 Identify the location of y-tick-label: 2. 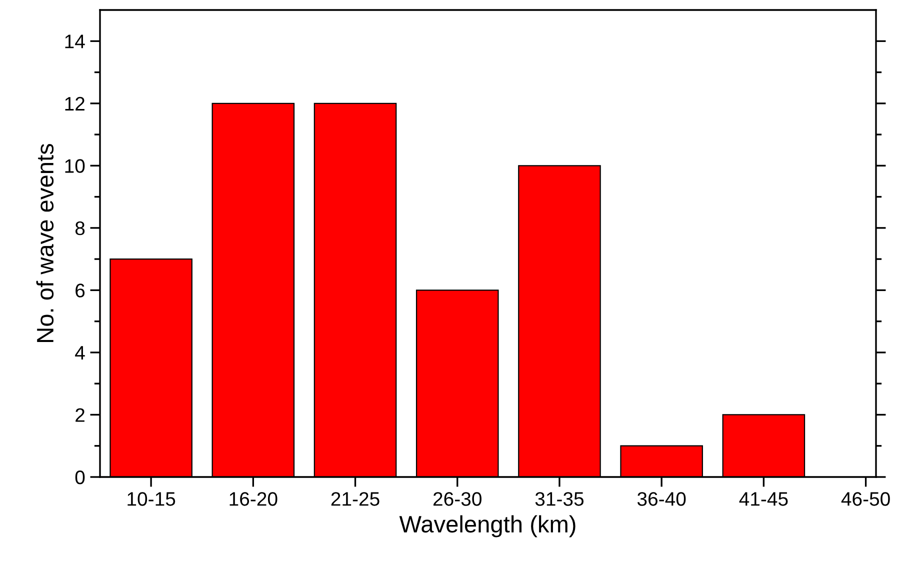
(80, 415).